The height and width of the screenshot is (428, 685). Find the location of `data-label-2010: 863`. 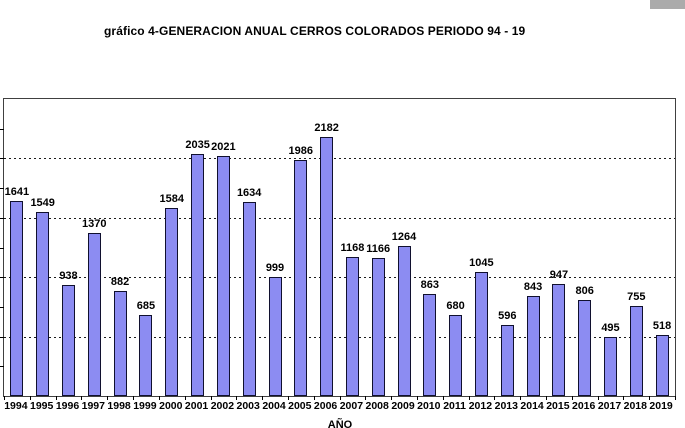

data-label-2010: 863 is located at coordinates (429, 284).